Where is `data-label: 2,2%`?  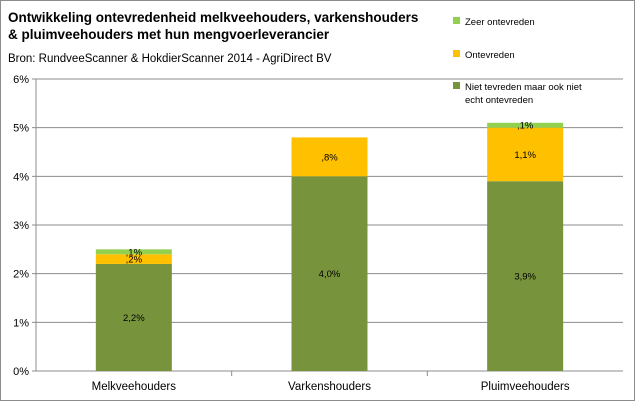 data-label: 2,2% is located at coordinates (134, 318).